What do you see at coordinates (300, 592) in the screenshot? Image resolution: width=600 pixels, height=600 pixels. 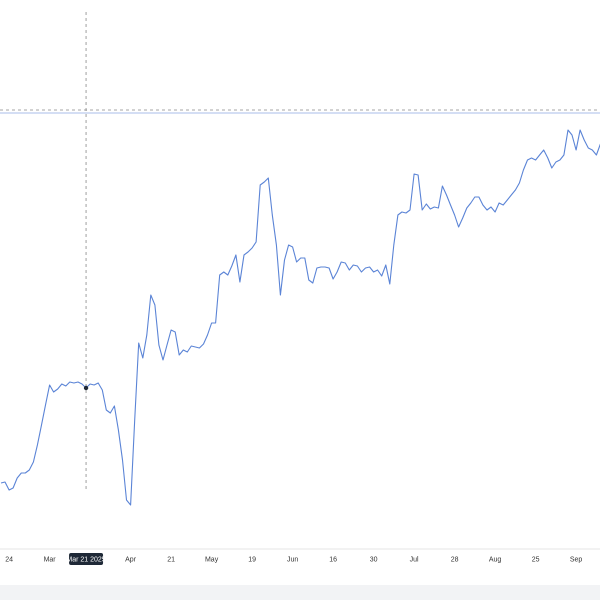 I see `scroll-bar` at bounding box center [300, 592].